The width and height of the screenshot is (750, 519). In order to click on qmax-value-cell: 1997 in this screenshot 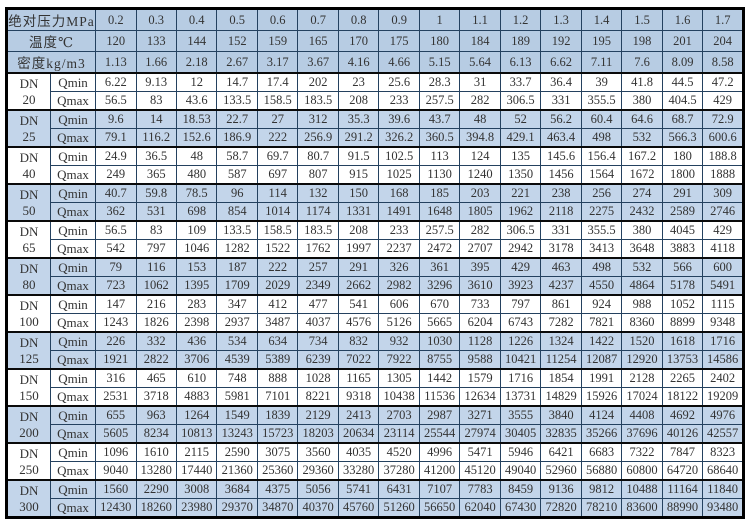, I will do `click(358, 249)`.